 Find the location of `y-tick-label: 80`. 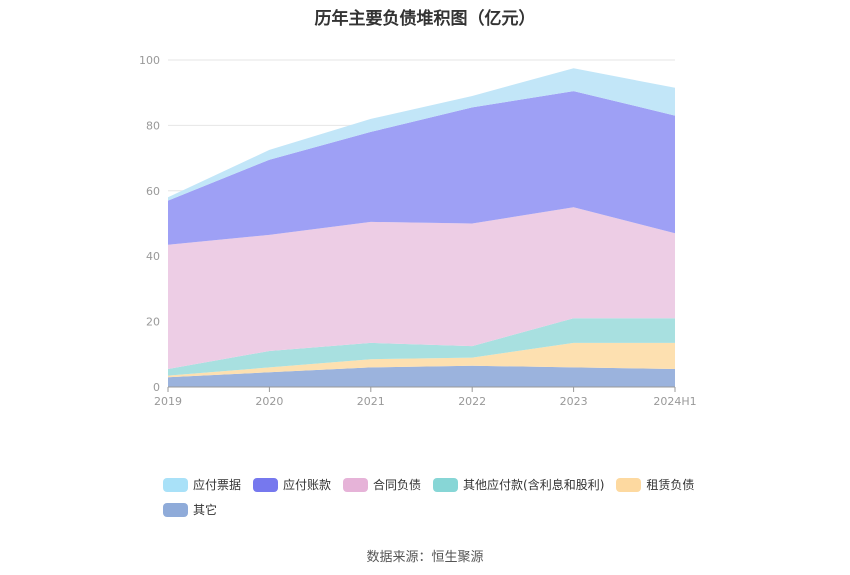

y-tick-label: 80 is located at coordinates (153, 125).